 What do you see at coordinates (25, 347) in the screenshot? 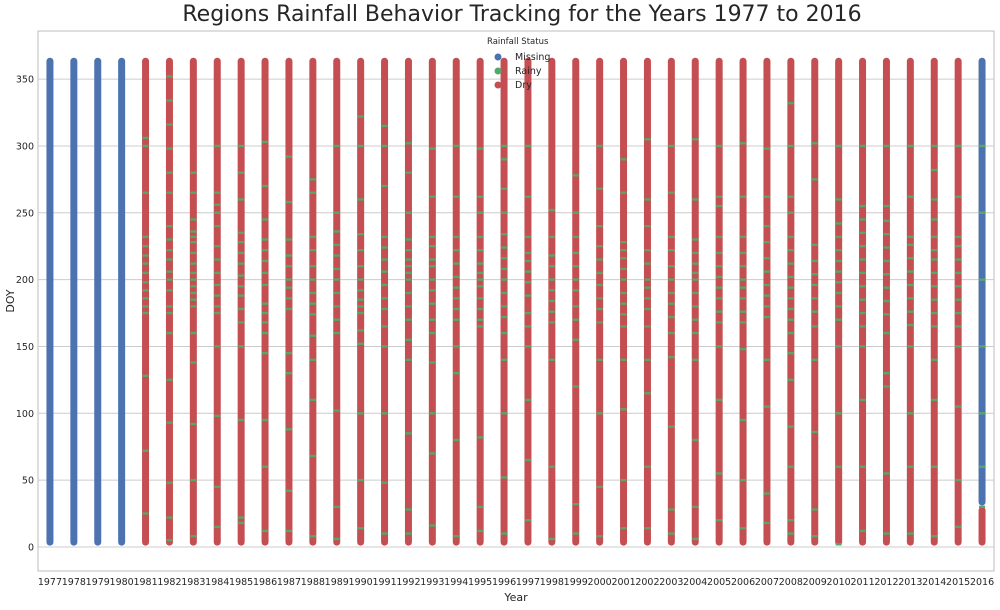
I see `y-tick-label: 150` at bounding box center [25, 347].